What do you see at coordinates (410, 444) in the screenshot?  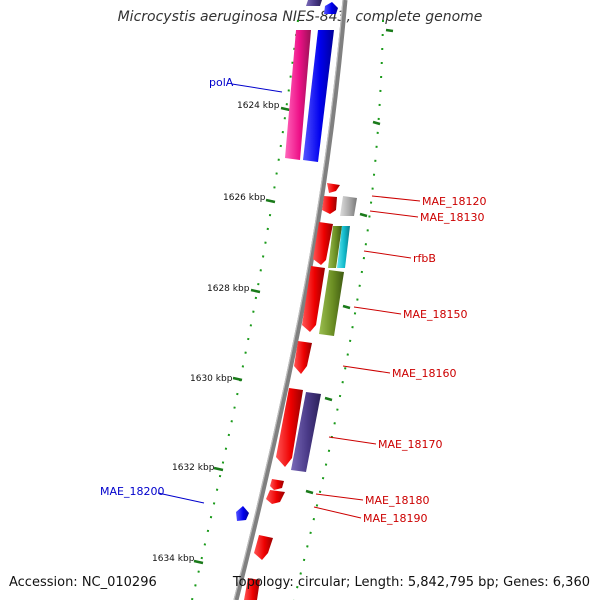 I see `gene-label-MAE_18170: MAE_18170` at bounding box center [410, 444].